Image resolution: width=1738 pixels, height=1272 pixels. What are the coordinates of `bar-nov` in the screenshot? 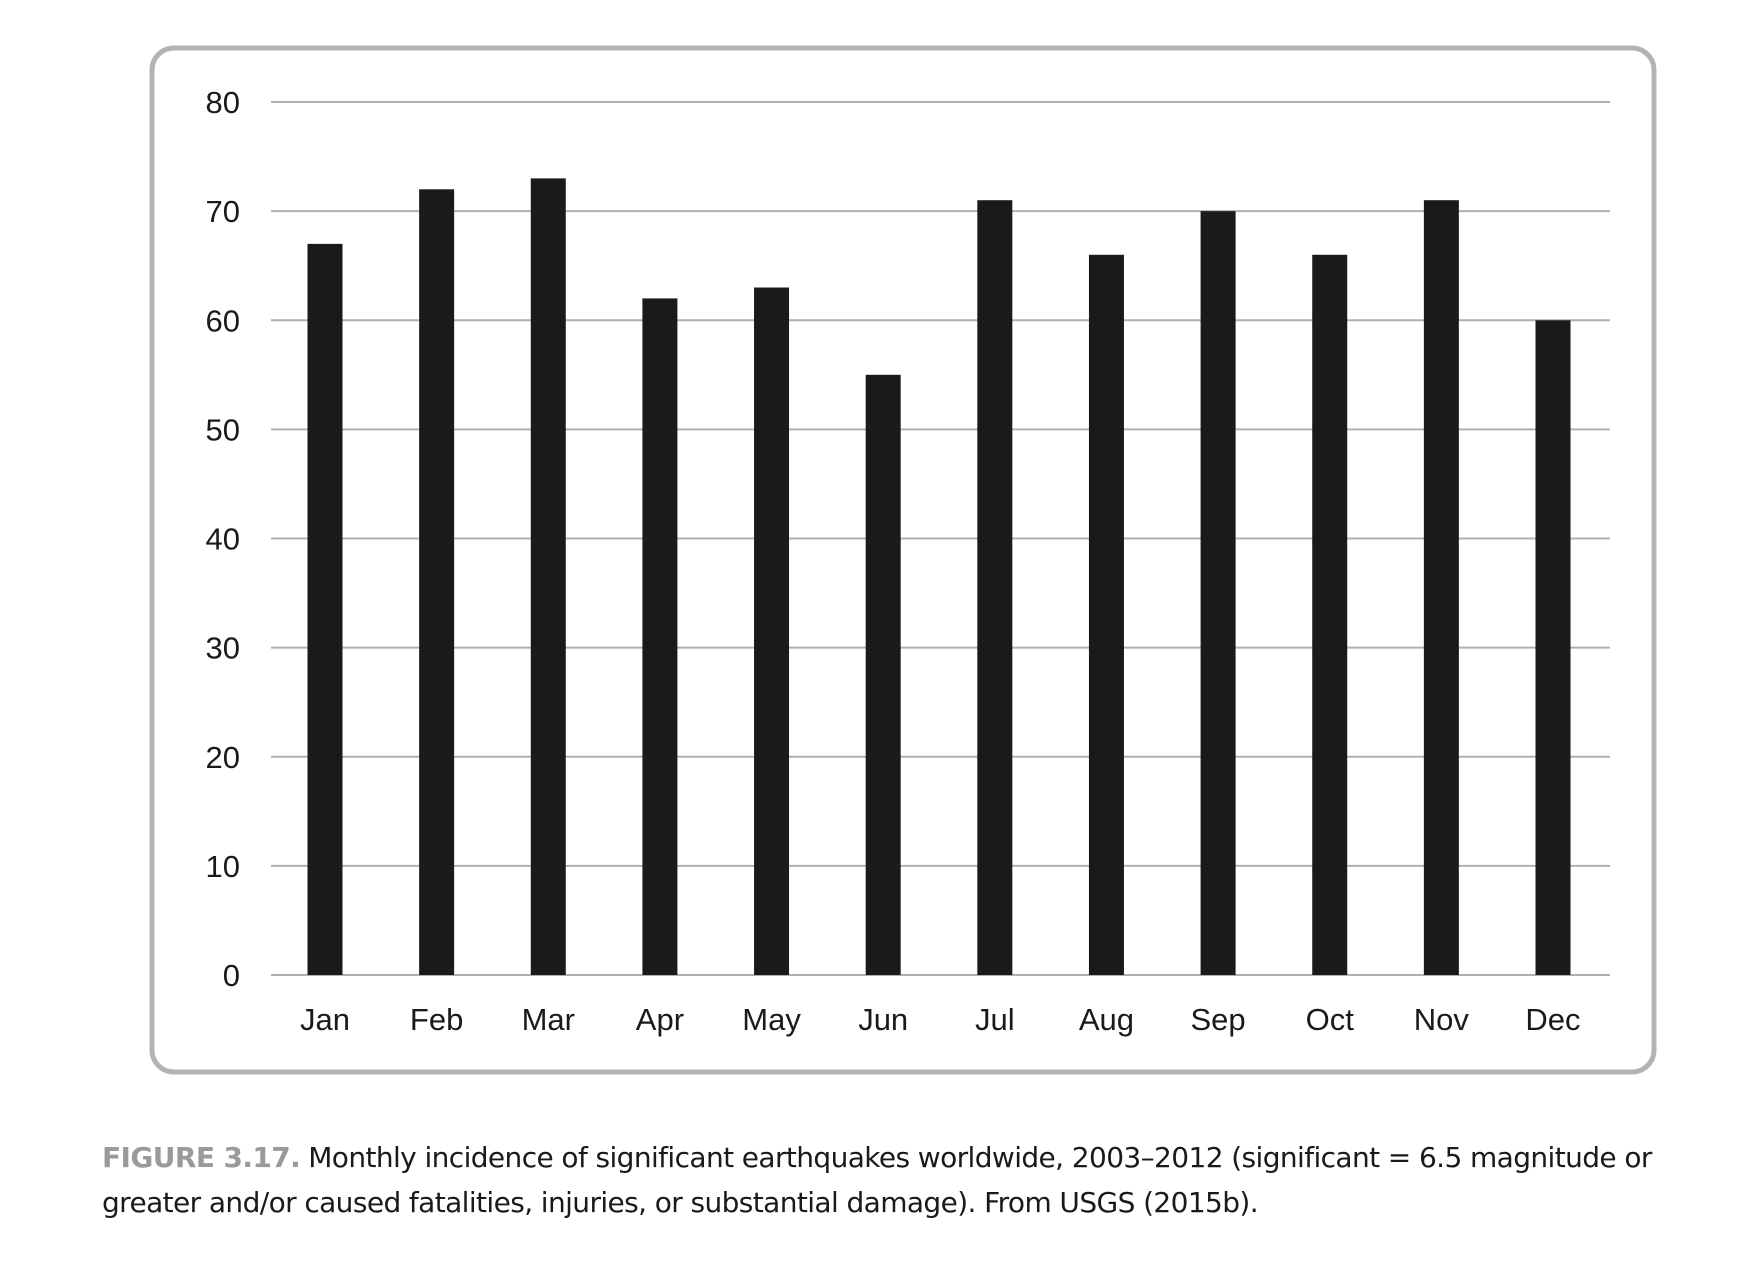 It's located at (1441, 587).